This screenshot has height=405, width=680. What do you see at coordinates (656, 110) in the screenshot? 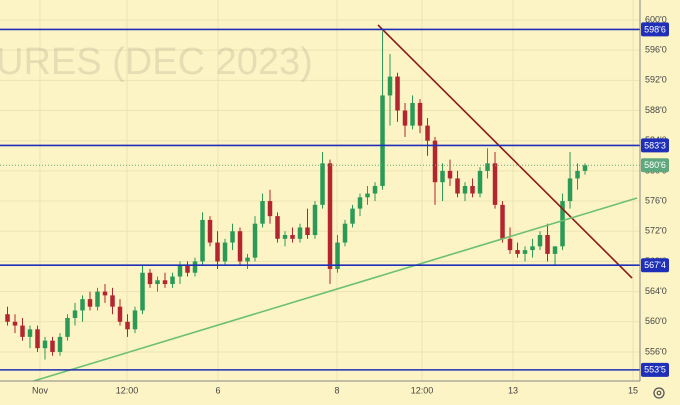
I see `y-tick-label: 588'0` at bounding box center [656, 110].